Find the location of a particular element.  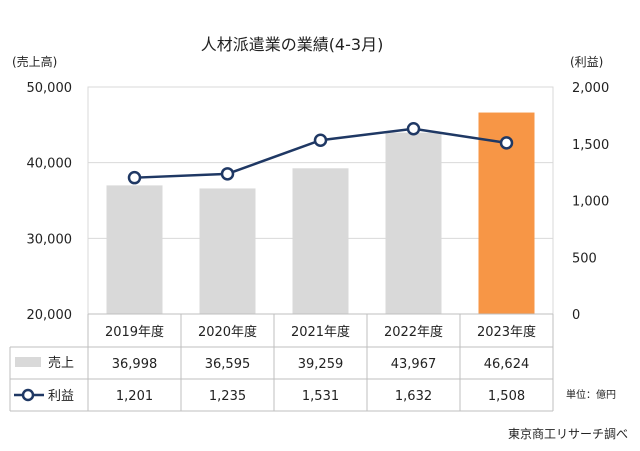

left-axis-label: (売上高) is located at coordinates (34, 61).